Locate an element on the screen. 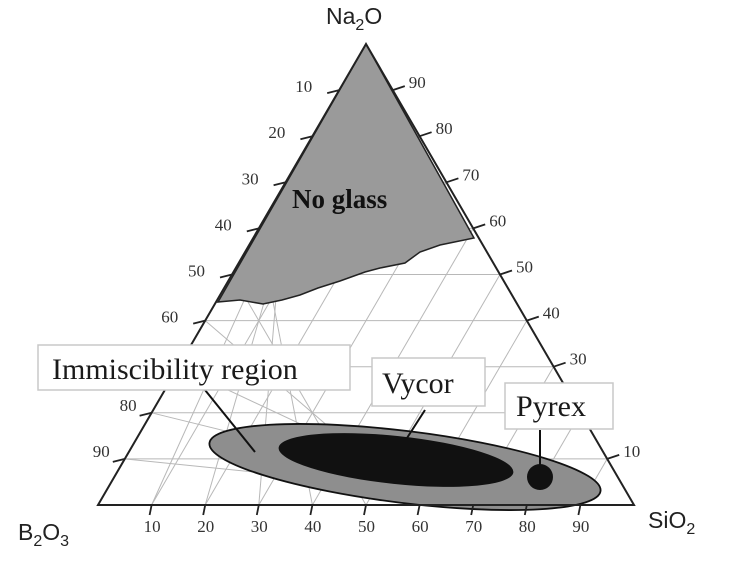 This screenshot has height=563, width=734. vycor-label-box is located at coordinates (428, 382).